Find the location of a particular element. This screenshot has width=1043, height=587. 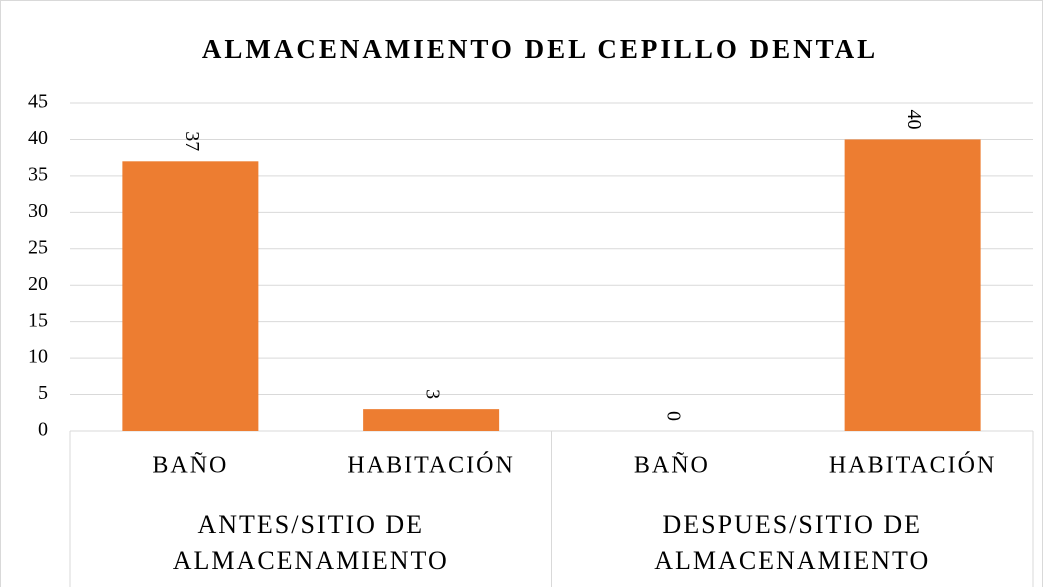

y-tick-label: 10 is located at coordinates (38, 357).